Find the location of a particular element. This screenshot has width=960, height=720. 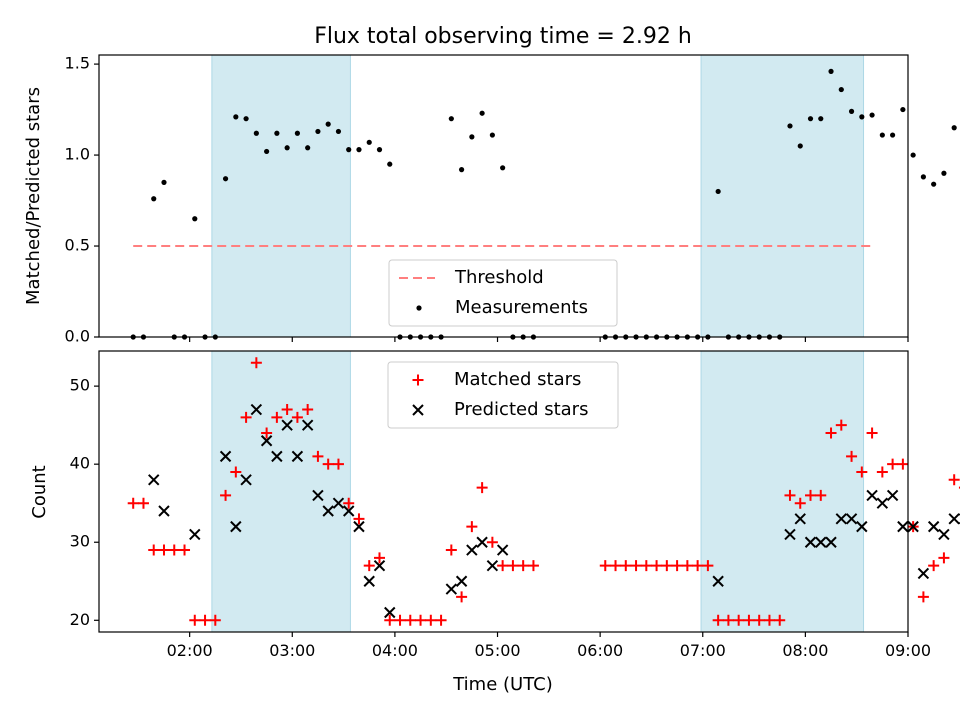

x-tick-label: 02:00 is located at coordinates (190, 650).